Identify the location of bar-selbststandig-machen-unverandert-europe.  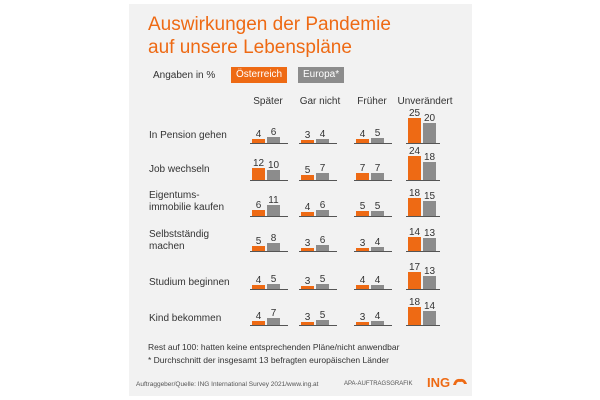
(429, 244).